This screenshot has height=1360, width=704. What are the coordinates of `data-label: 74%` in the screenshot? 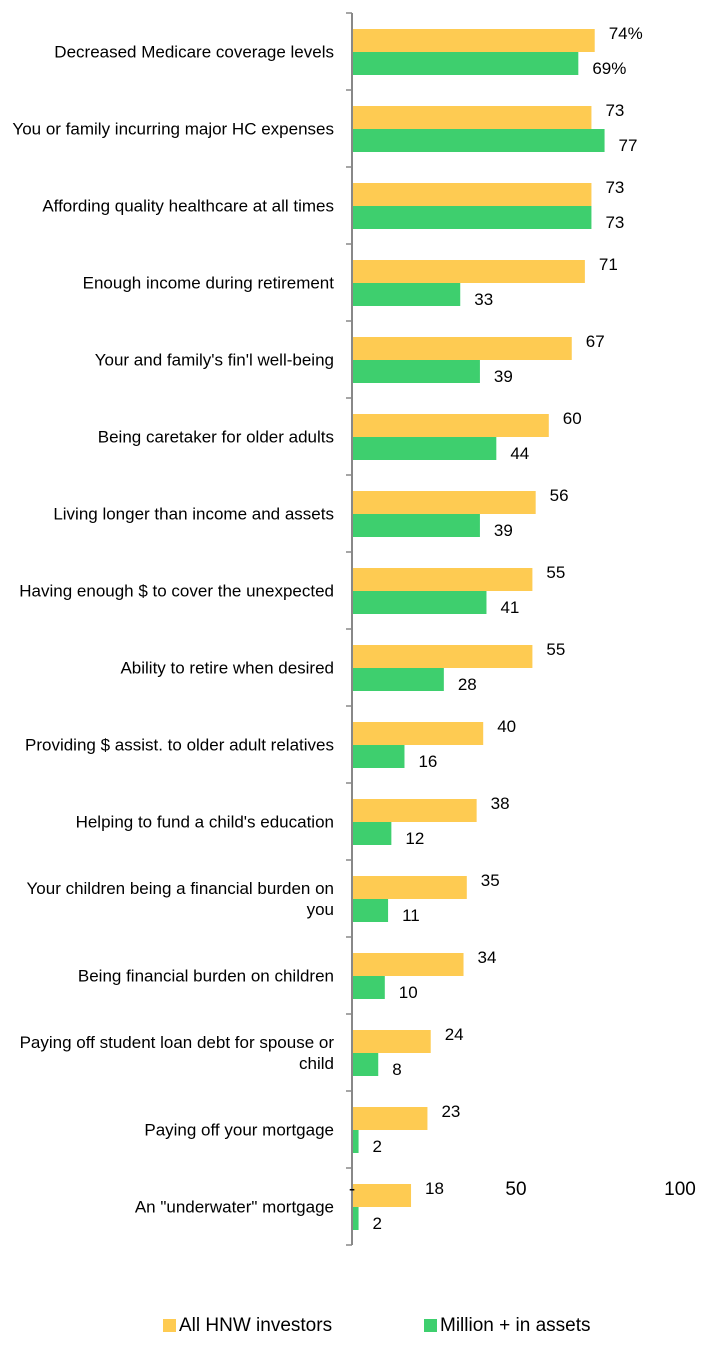 It's located at (626, 33).